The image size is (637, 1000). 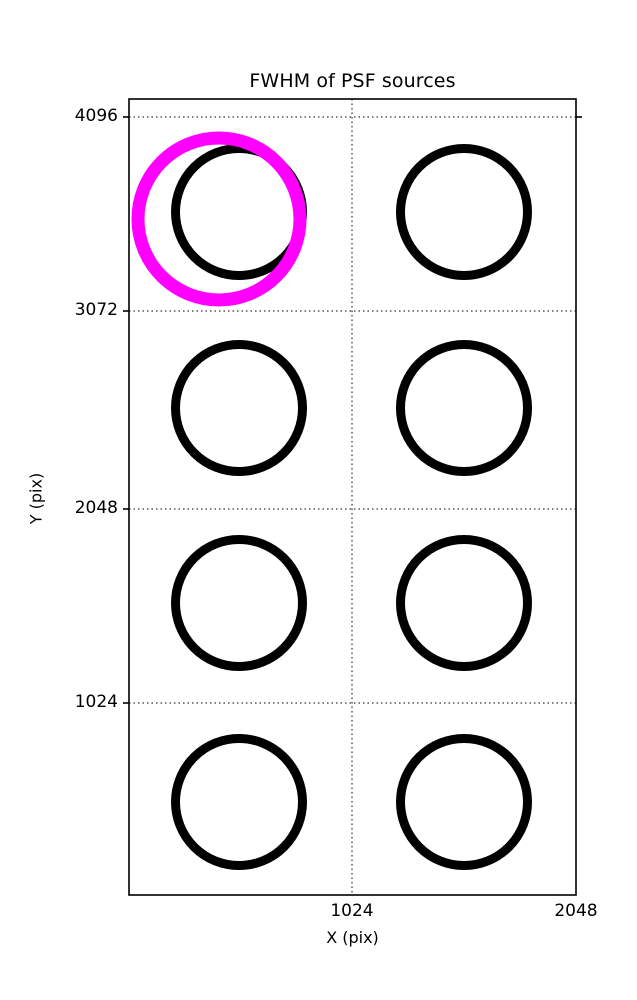 I want to click on ytick-label-1024: 1024, so click(x=96, y=702).